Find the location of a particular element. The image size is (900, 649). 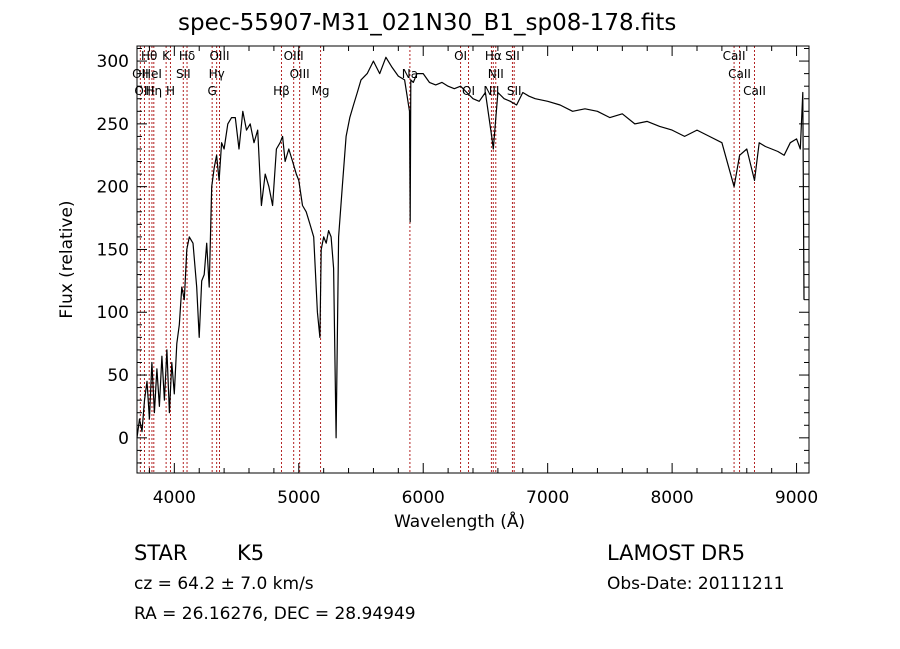

line-marker-label: Na is located at coordinates (410, 74).